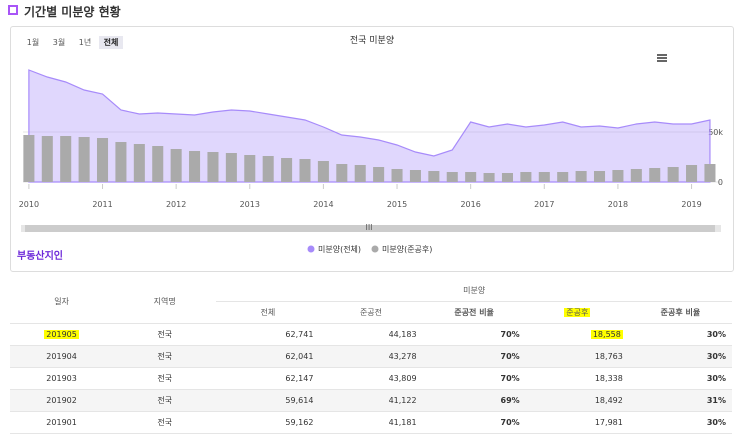 The width and height of the screenshot is (743, 440). I want to click on cell-text: 18,338, so click(608, 378).